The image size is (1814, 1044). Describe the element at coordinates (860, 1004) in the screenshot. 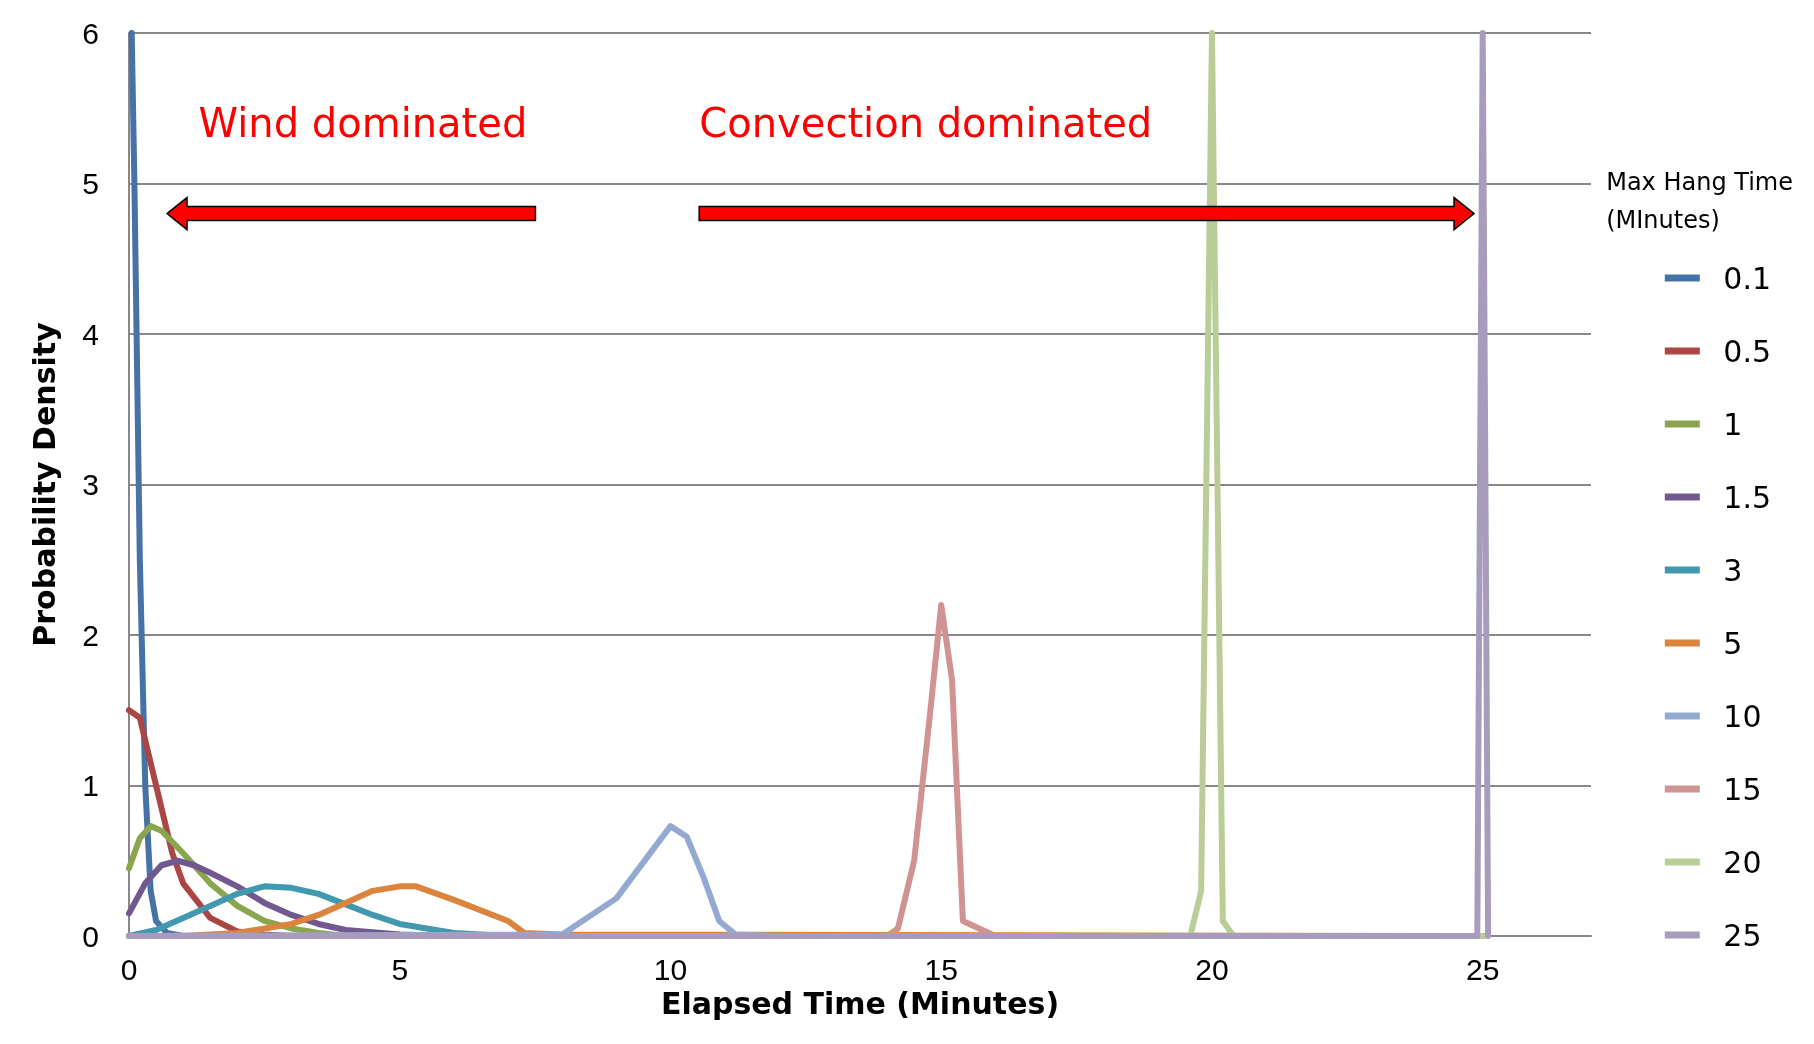

I see `x-axis-title: Elapsed Time (Minutes)` at that location.